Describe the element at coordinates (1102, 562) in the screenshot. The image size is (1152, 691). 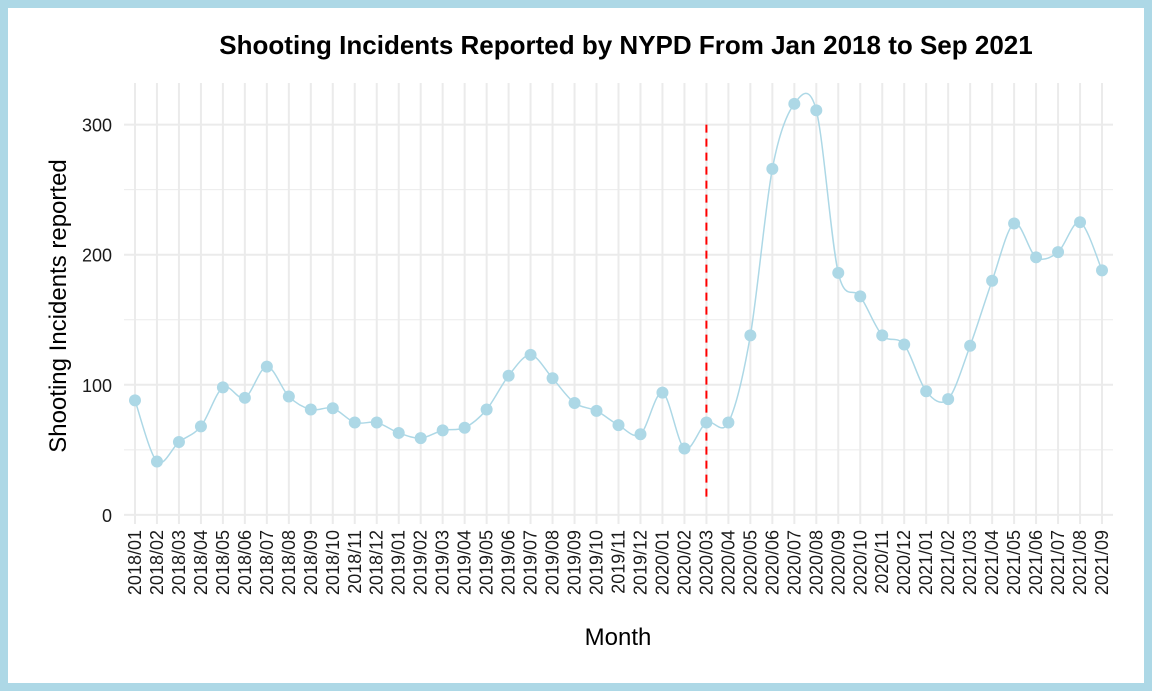
I see `x-tick-label: 2021/09` at that location.